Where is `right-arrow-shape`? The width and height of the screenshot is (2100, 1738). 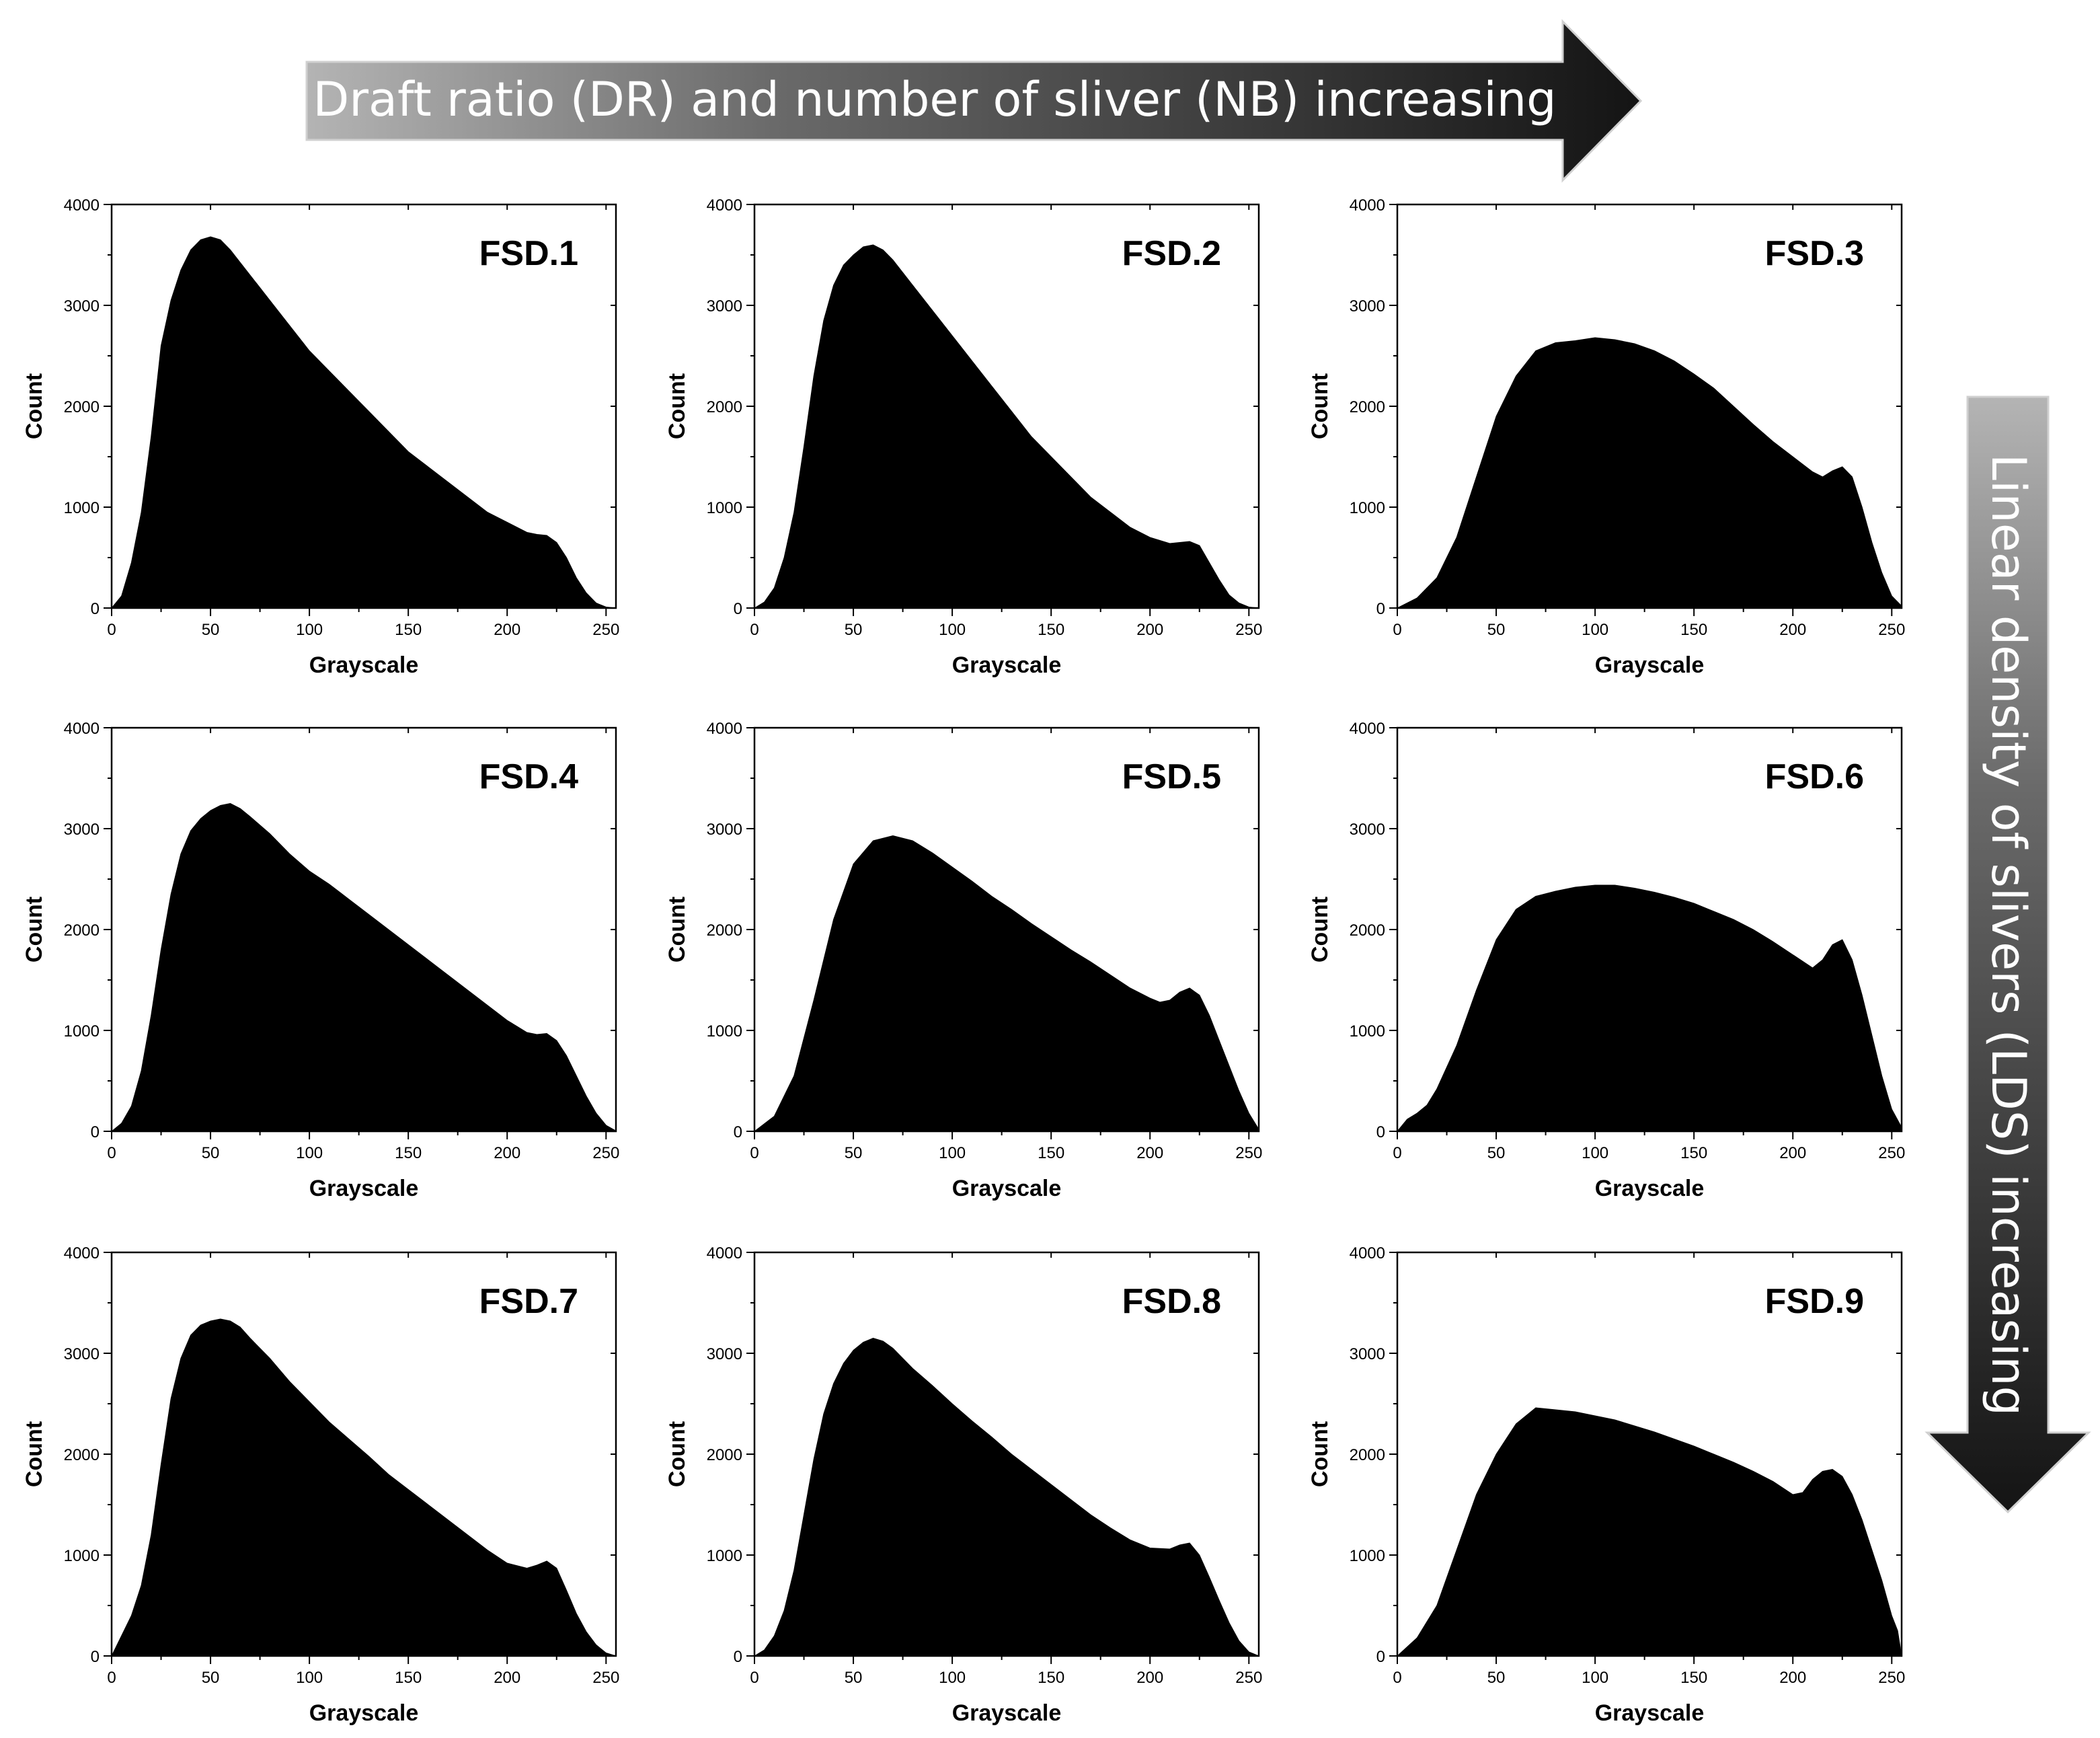
right-arrow-shape is located at coordinates (2007, 955).